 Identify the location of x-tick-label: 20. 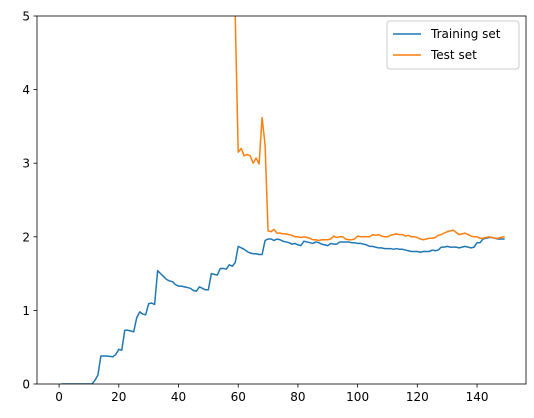
(118, 397).